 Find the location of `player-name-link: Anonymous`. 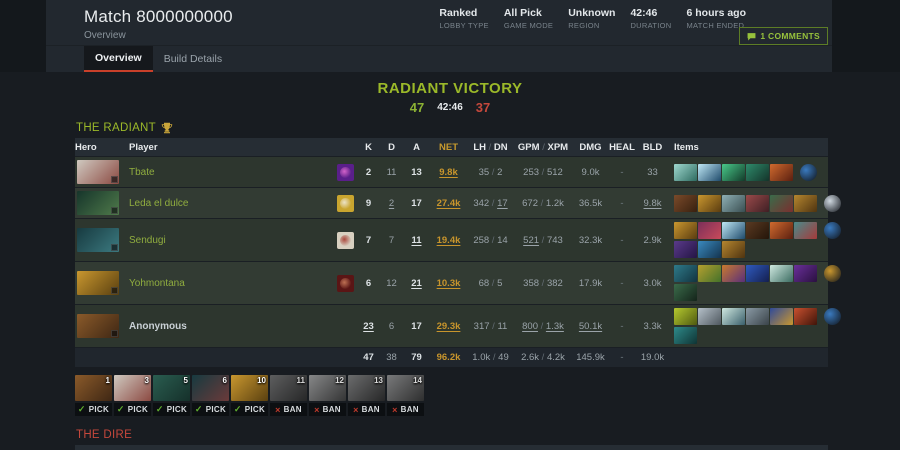

player-name-link: Anonymous is located at coordinates (158, 326).